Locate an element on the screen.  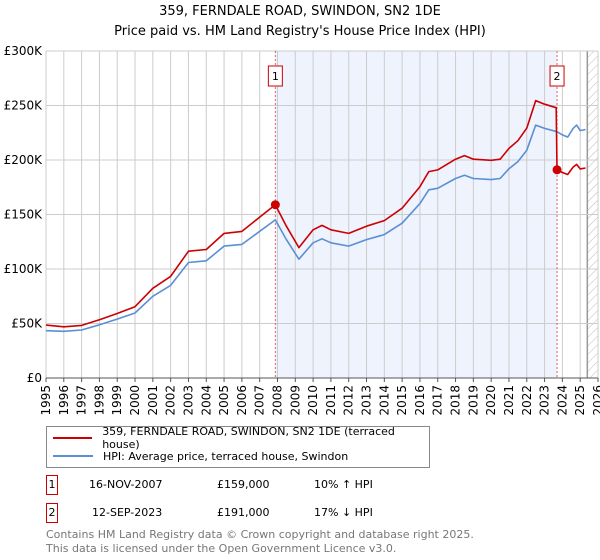
y-tick-label: £300K is located at coordinates (24, 51).